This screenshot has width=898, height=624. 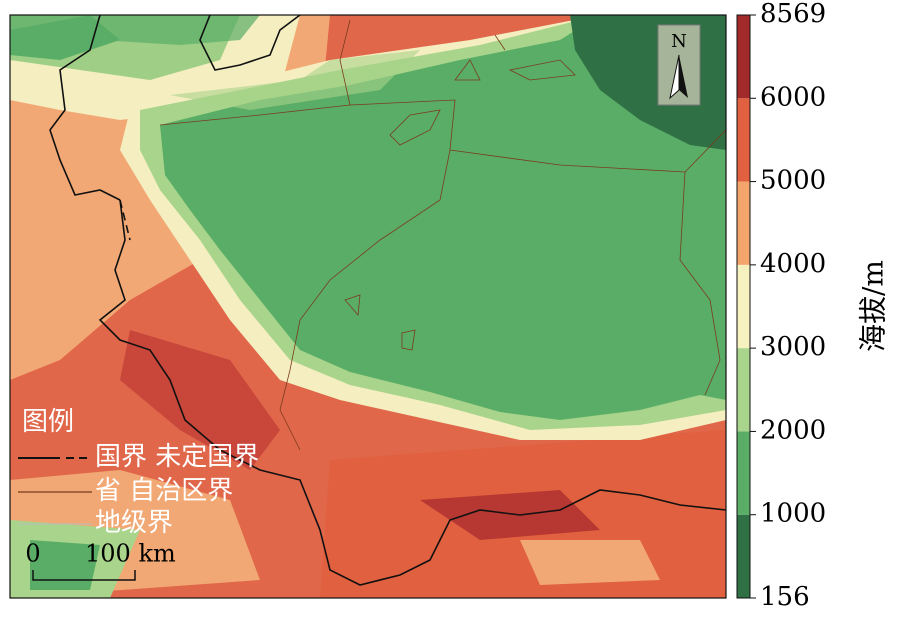 I want to click on colorbar-tick-label: 5000, so click(x=793, y=181).